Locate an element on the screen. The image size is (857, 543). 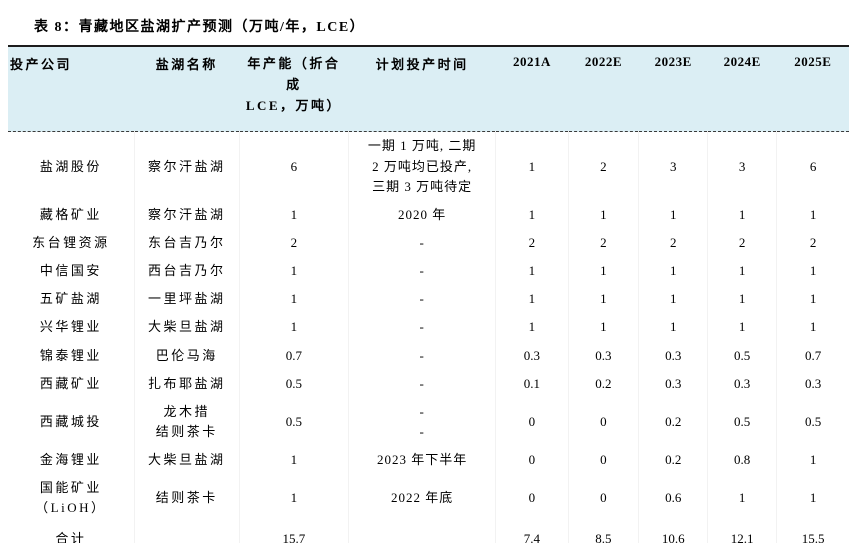
col-header-2023e: 2023E is located at coordinates (673, 89).